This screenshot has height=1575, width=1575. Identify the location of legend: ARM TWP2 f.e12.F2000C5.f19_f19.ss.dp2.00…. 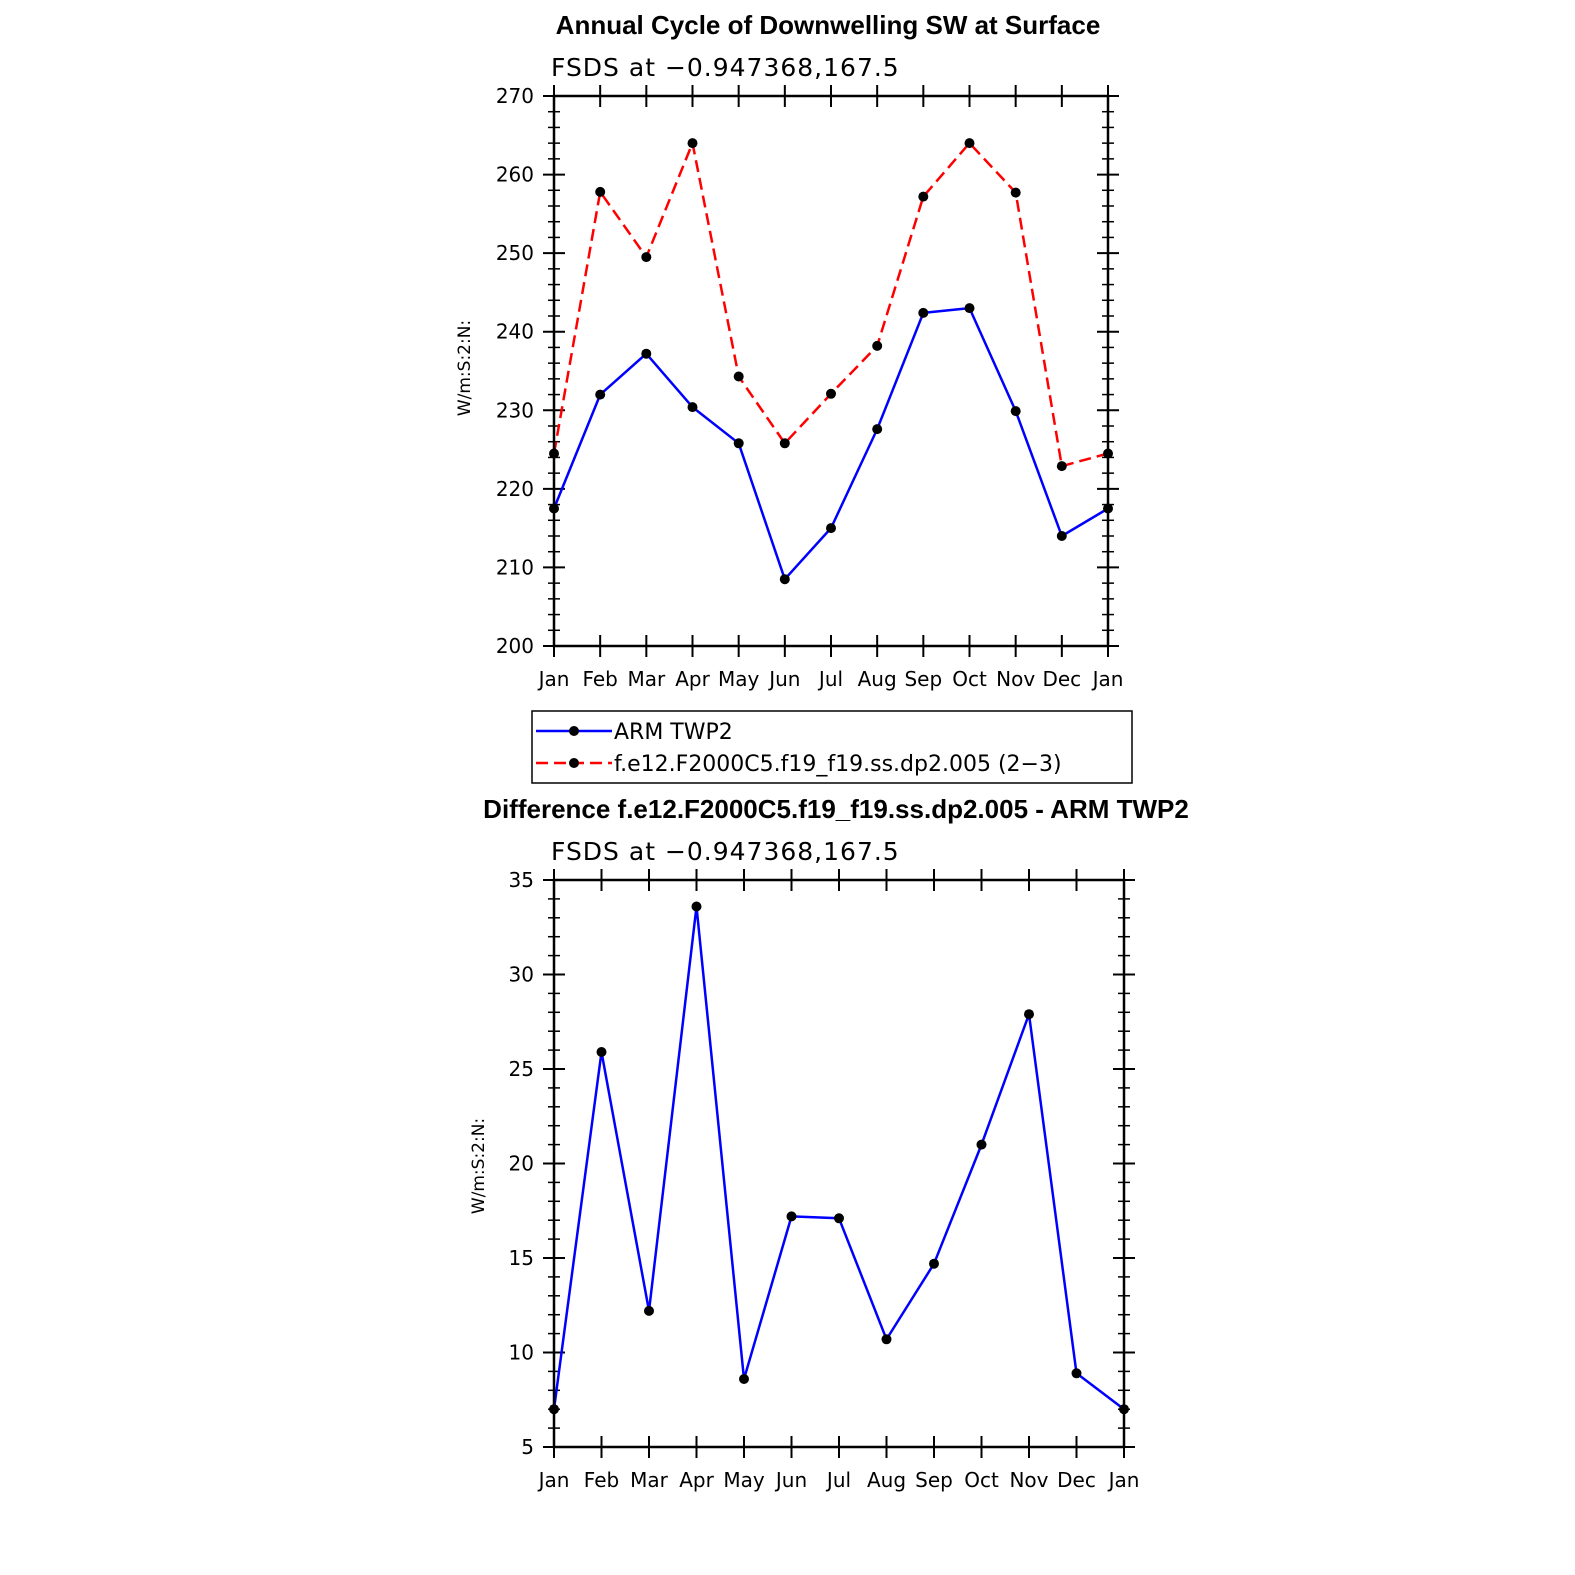
(832, 747).